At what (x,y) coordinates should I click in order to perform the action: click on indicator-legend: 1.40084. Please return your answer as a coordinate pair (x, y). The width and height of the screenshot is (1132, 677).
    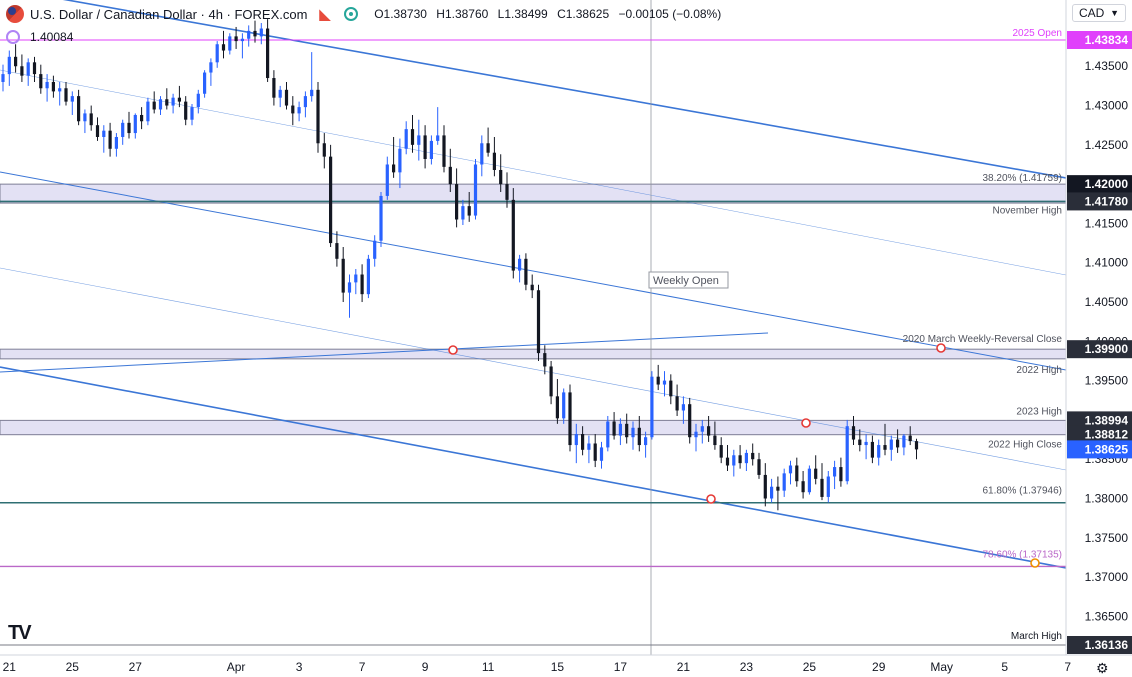
    Looking at the image, I should click on (39, 37).